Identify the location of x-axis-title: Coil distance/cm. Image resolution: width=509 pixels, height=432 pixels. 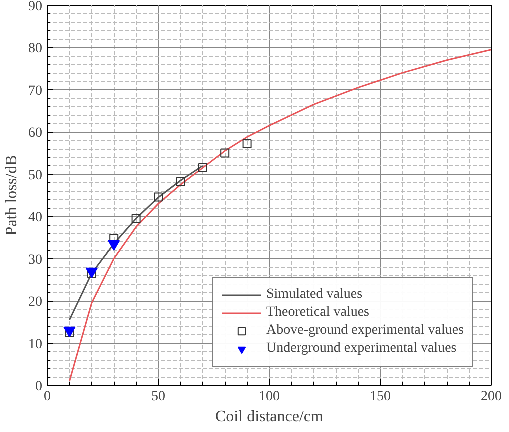
(270, 417).